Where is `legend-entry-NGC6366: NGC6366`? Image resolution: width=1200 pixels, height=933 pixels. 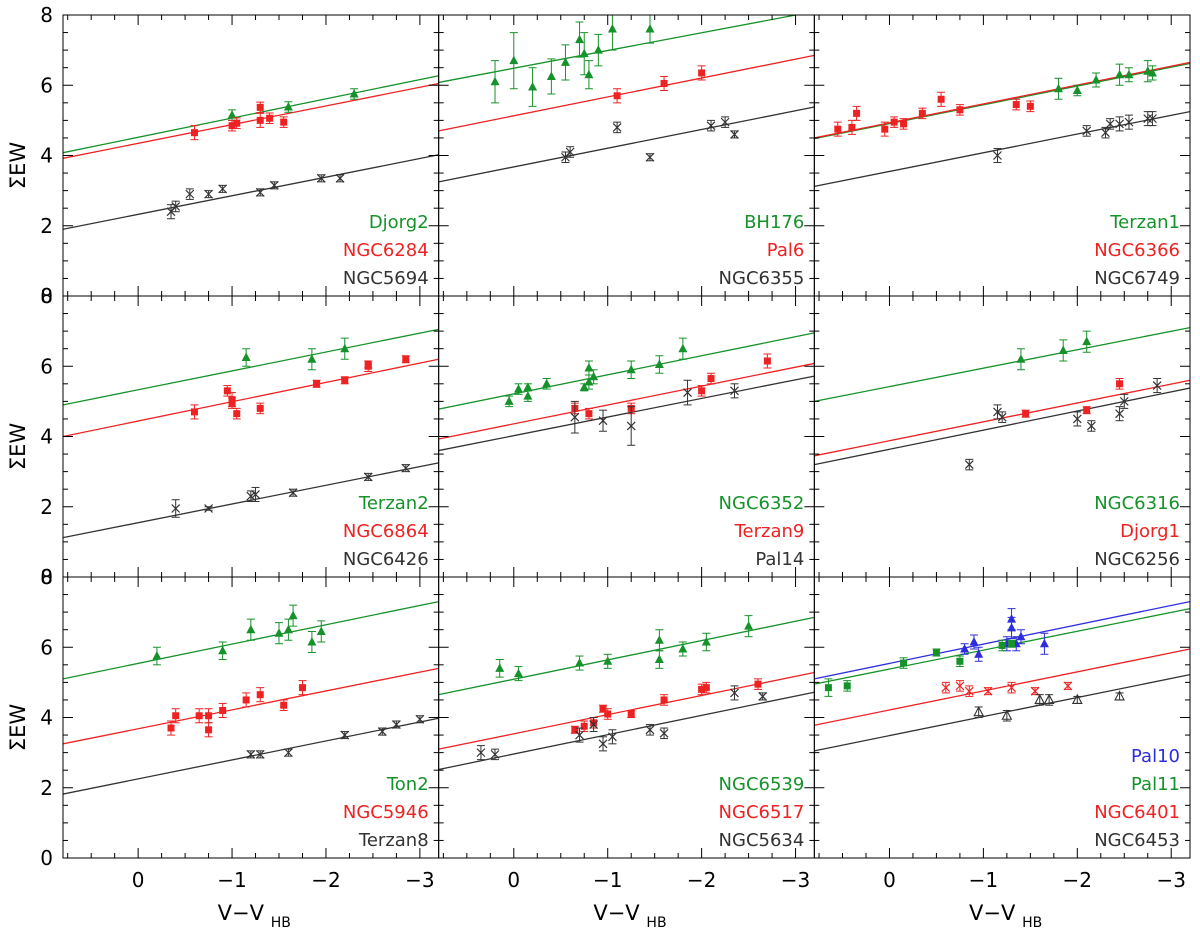 legend-entry-NGC6366: NGC6366 is located at coordinates (1137, 250).